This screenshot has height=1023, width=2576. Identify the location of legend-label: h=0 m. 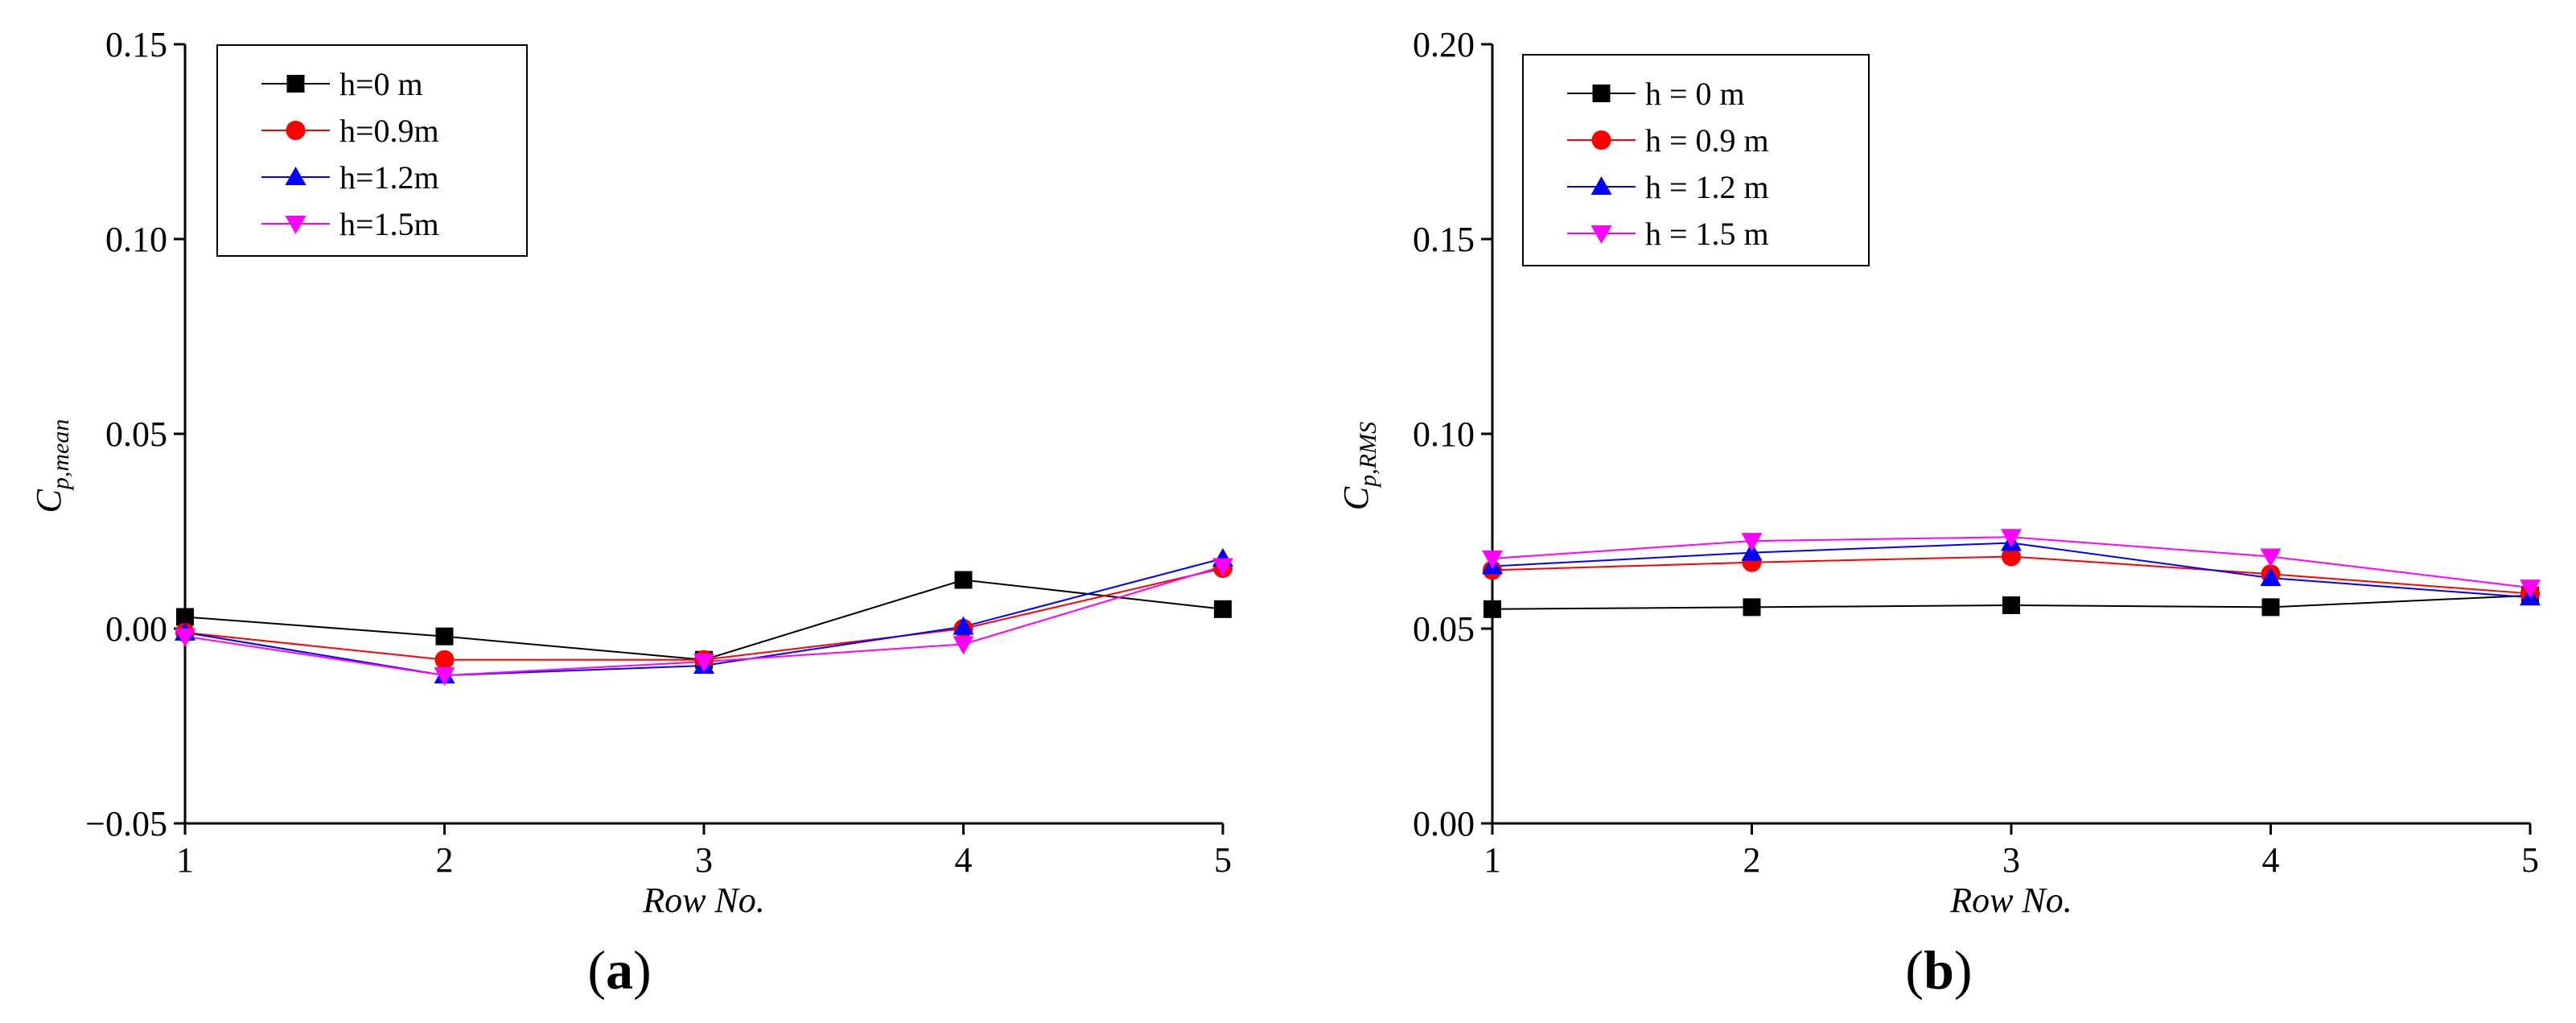
(381, 84).